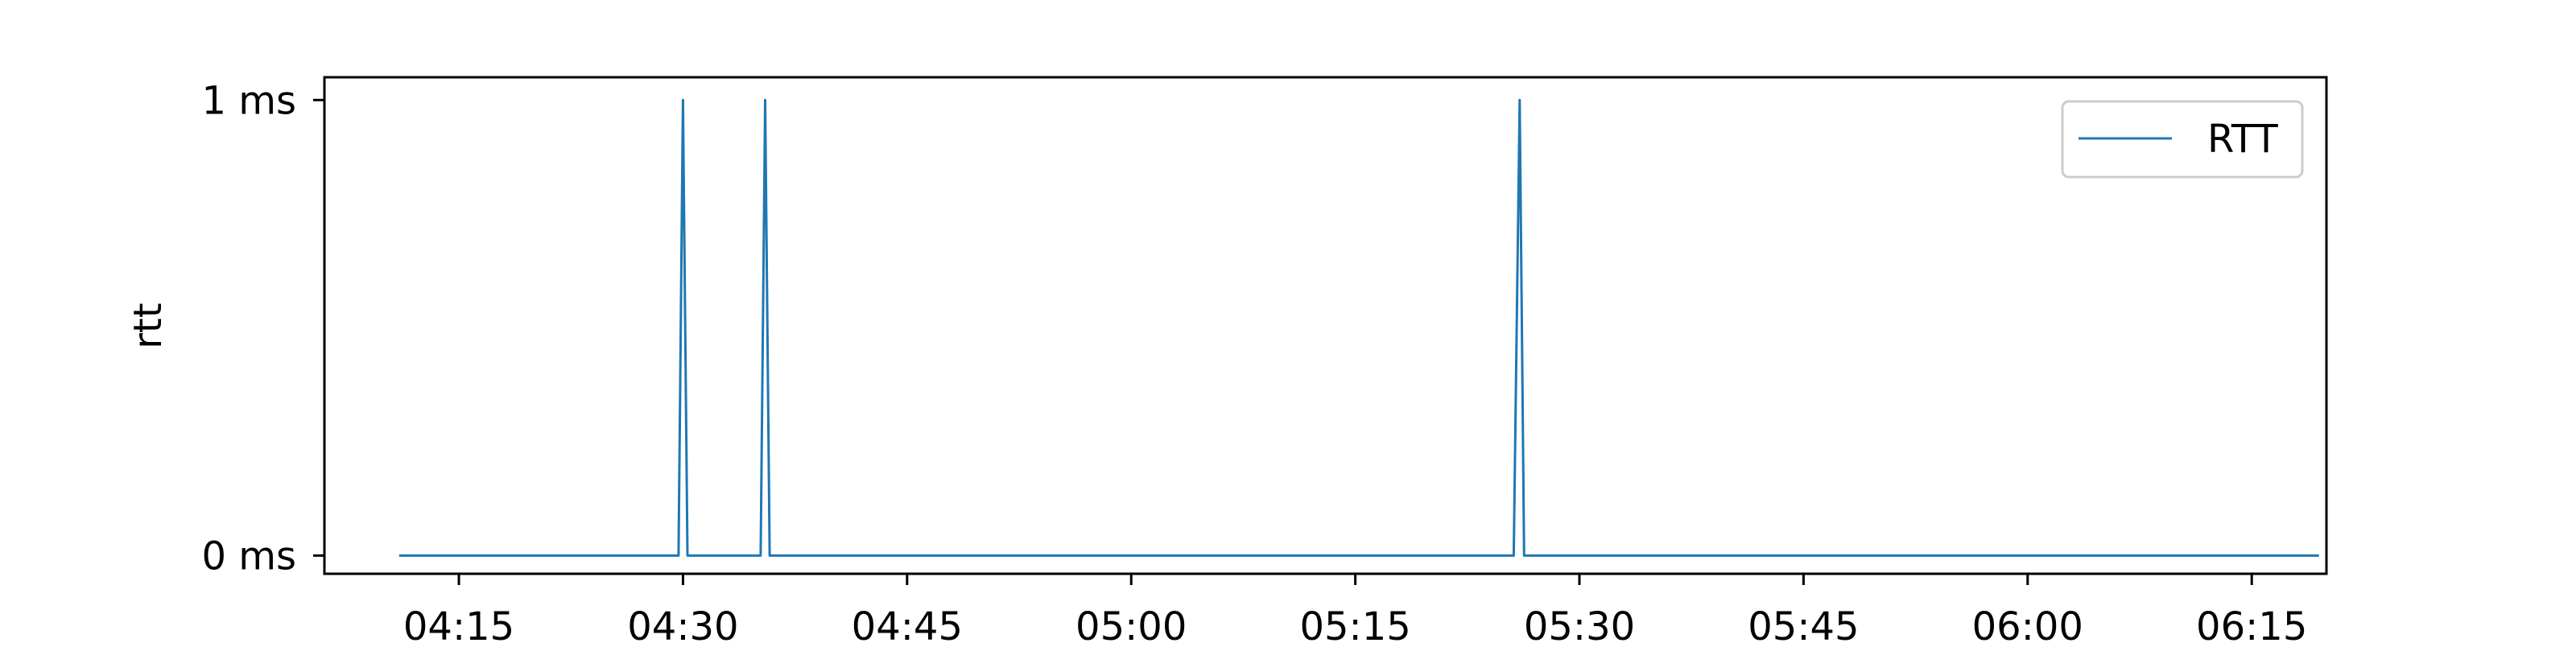 Image resolution: width=2576 pixels, height=647 pixels. Describe the element at coordinates (2242, 139) in the screenshot. I see `legend-label-rtt: RTT` at that location.